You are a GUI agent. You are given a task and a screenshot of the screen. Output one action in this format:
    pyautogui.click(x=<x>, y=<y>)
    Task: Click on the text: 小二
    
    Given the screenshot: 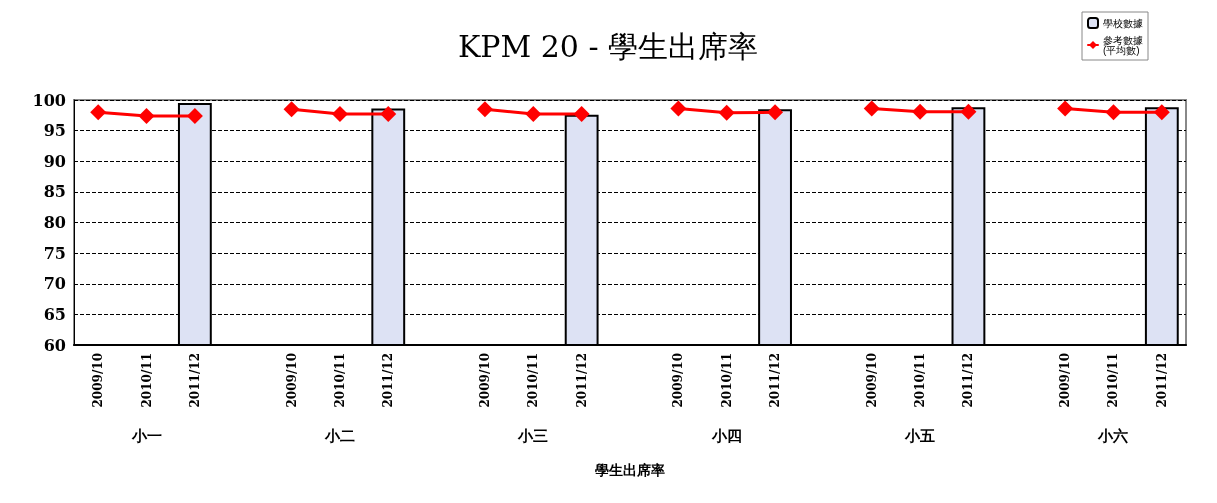 What is the action you would take?
    pyautogui.click(x=339, y=435)
    